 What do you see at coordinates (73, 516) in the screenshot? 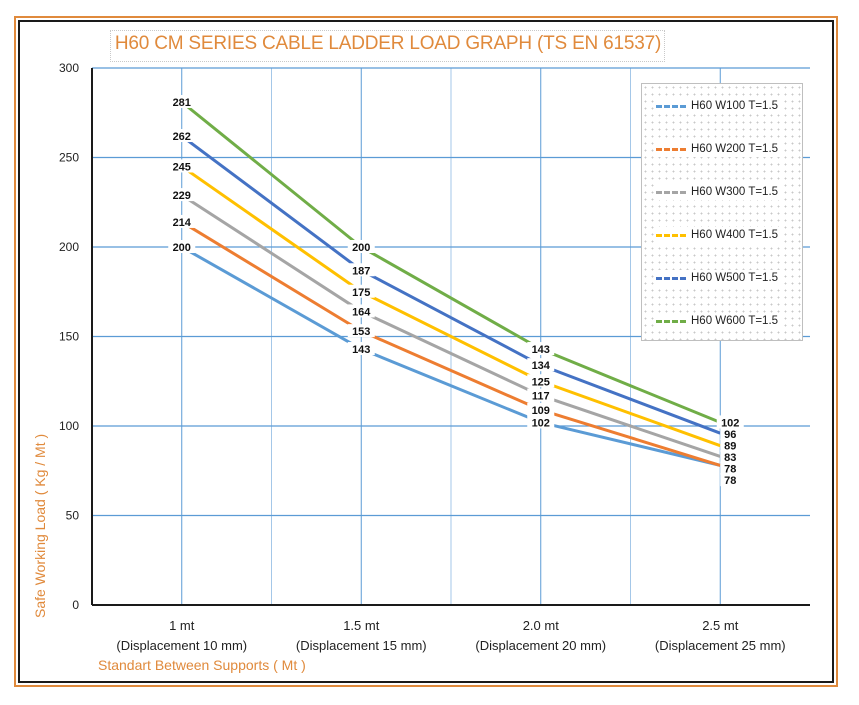
I see `y-tick-label: 50` at bounding box center [73, 516].